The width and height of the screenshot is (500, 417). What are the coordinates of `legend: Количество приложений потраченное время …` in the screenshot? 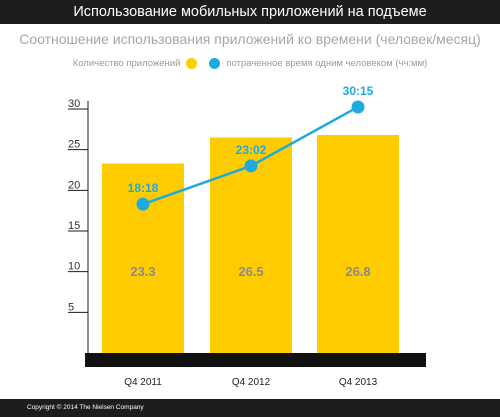 It's located at (250, 63).